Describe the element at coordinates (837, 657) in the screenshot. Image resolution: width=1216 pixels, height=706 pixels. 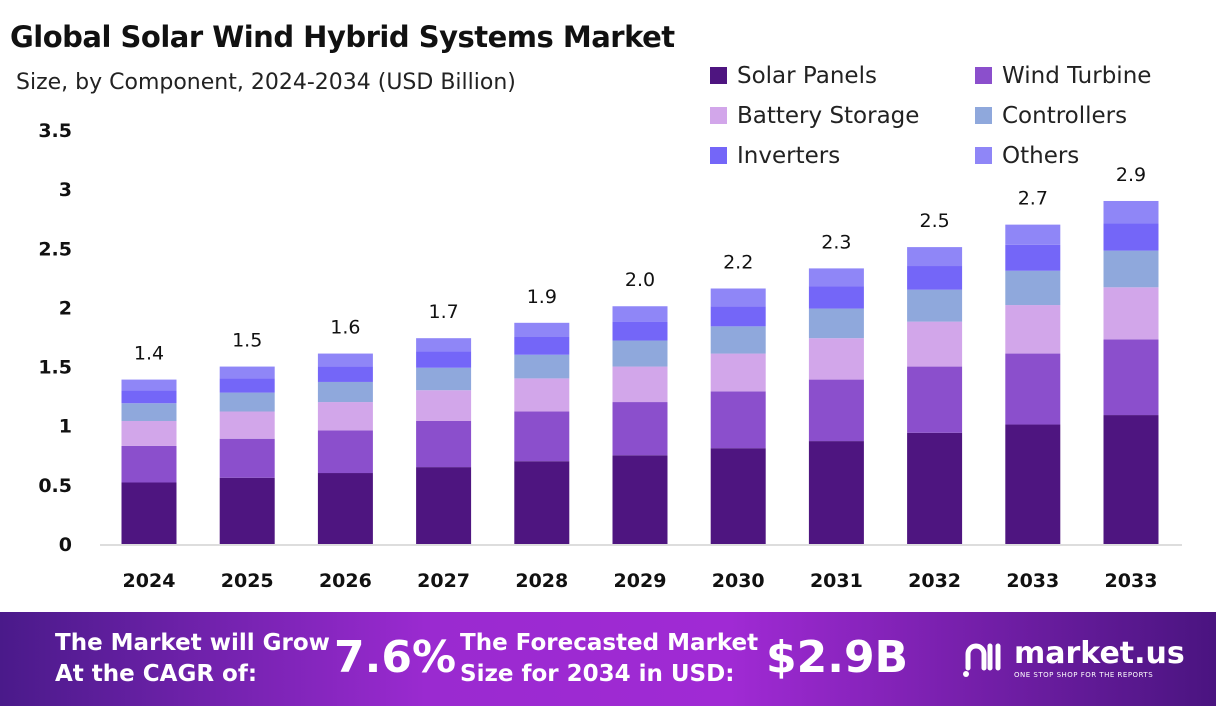
I see `forecast-value: $2.9B` at that location.